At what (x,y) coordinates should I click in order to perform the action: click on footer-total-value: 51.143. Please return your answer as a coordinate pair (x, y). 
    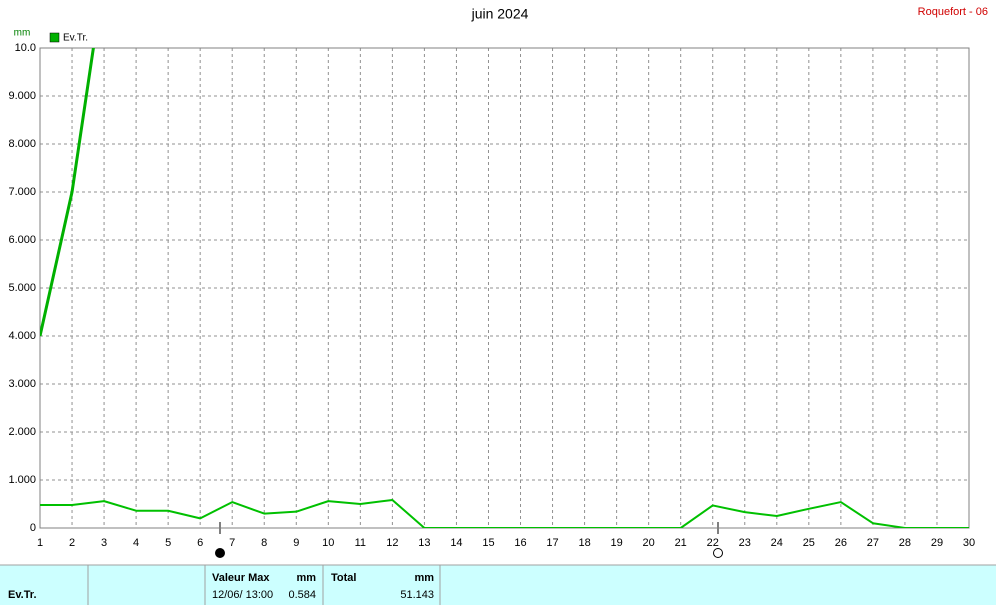
    Looking at the image, I should click on (417, 595).